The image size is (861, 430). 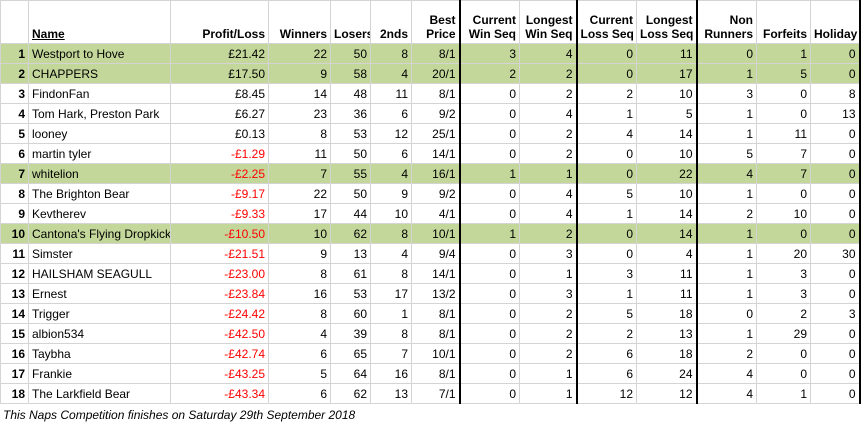 What do you see at coordinates (836, 34) in the screenshot?
I see `header-text: Holiday` at bounding box center [836, 34].